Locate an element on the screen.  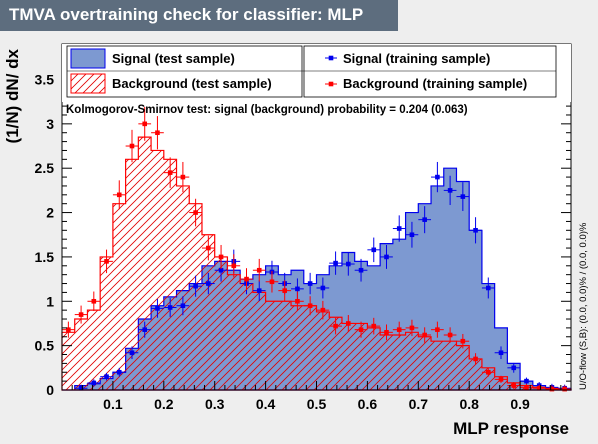
y-axis-label: (1/N) dN/ dx is located at coordinates (12, 95).